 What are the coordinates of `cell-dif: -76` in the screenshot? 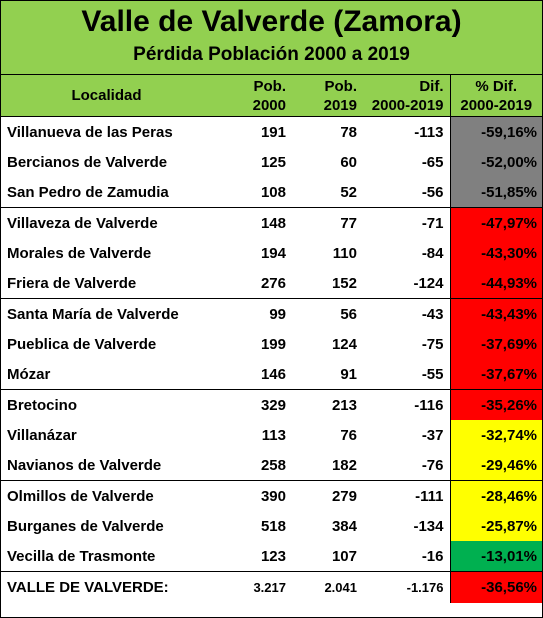 It's located at (406, 465).